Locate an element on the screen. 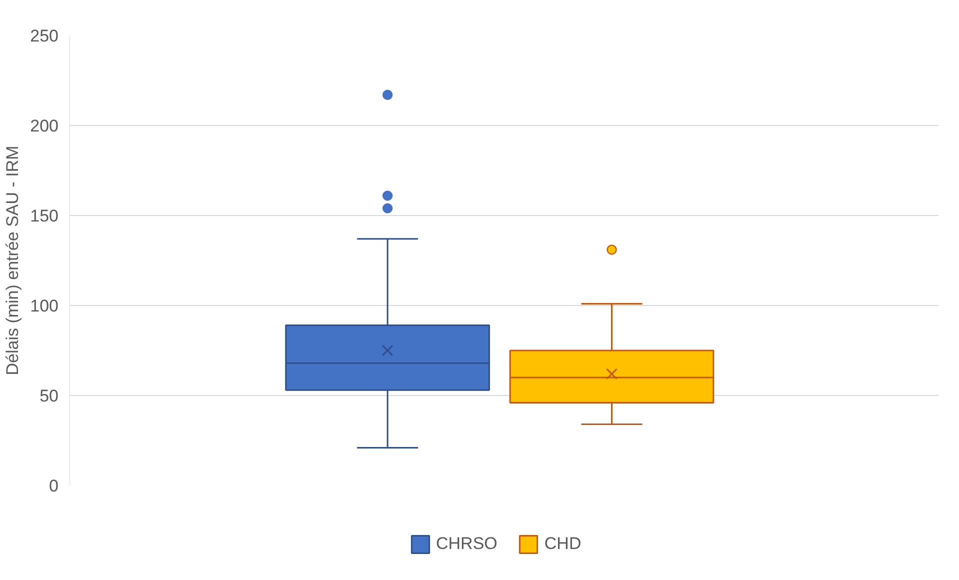 Image resolution: width=959 pixels, height=580 pixels. legend-label: CHD is located at coordinates (563, 544).